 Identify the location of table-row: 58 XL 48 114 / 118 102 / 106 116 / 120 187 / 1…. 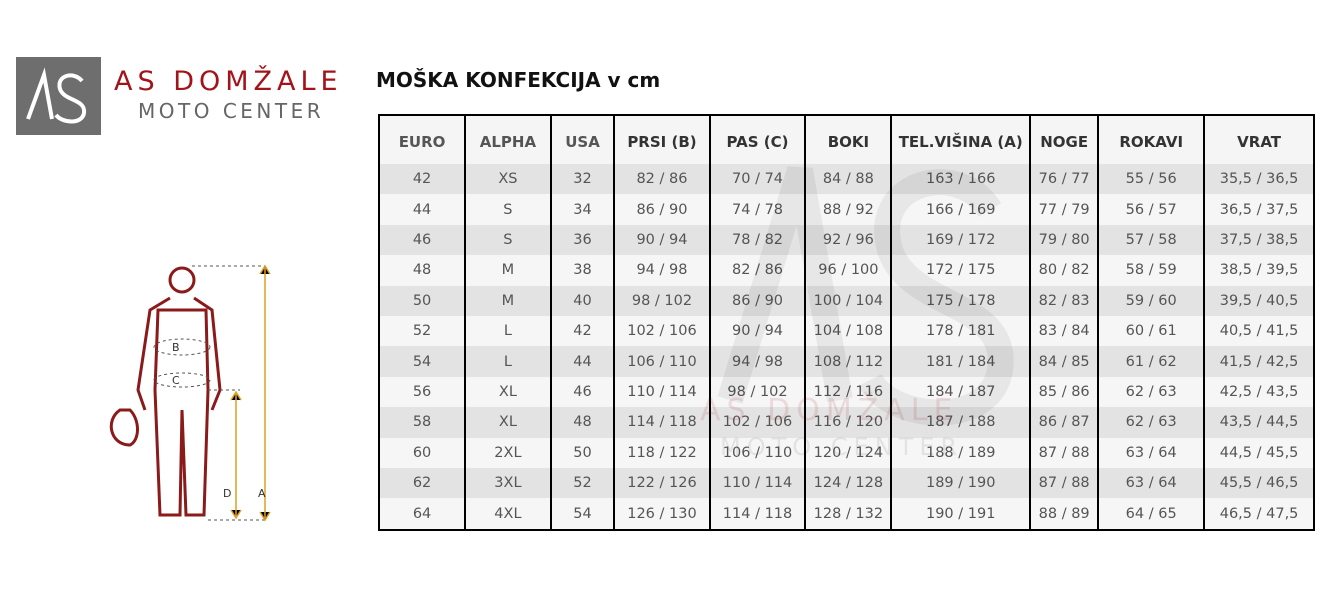
(846, 422).